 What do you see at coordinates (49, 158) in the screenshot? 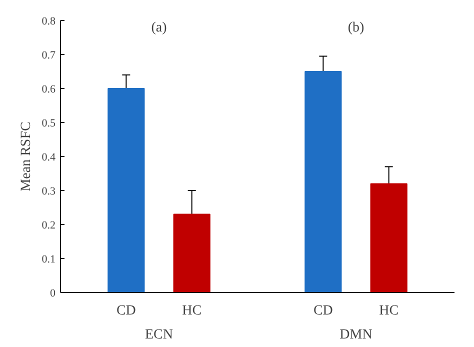
I see `y-tick-label: 0.4` at bounding box center [49, 158].